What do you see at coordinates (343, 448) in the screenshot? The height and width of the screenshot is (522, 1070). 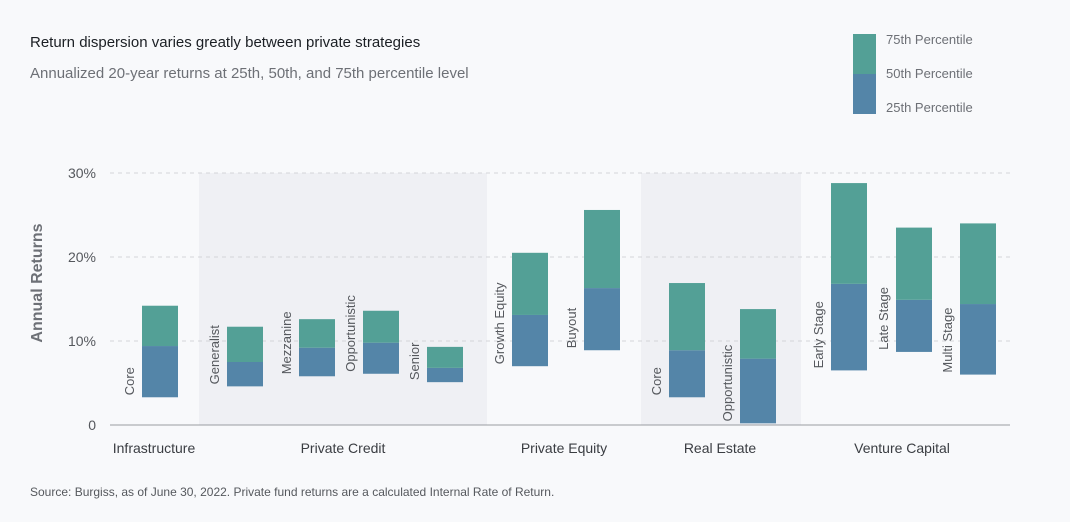 I see `group-label: Private Credit` at bounding box center [343, 448].